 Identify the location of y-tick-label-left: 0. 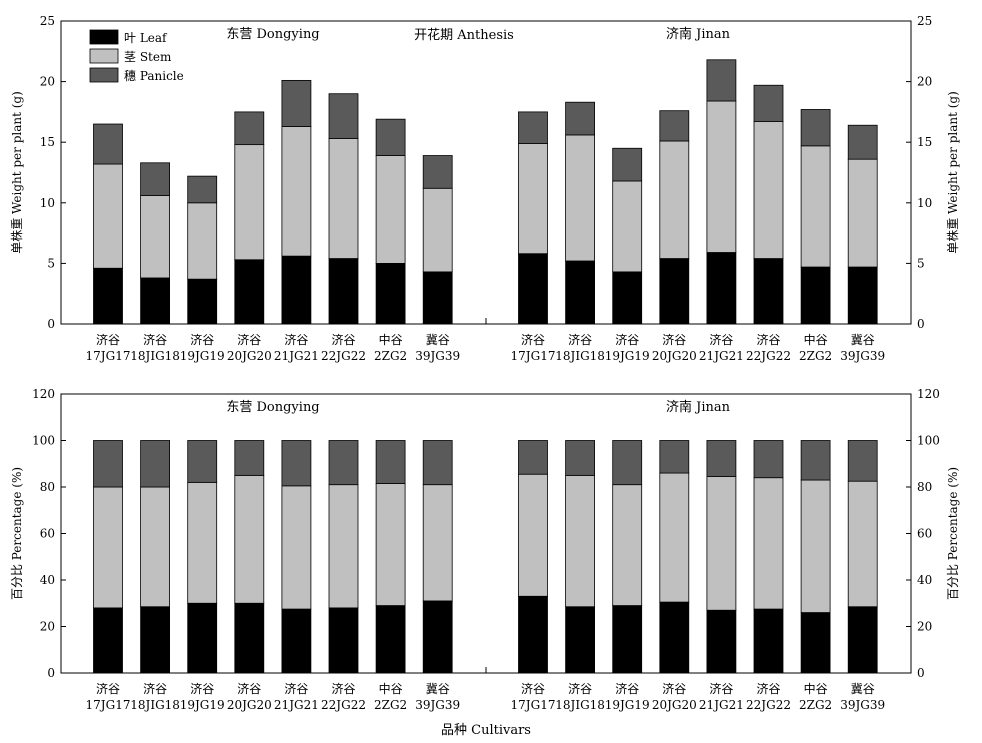
(51, 673).